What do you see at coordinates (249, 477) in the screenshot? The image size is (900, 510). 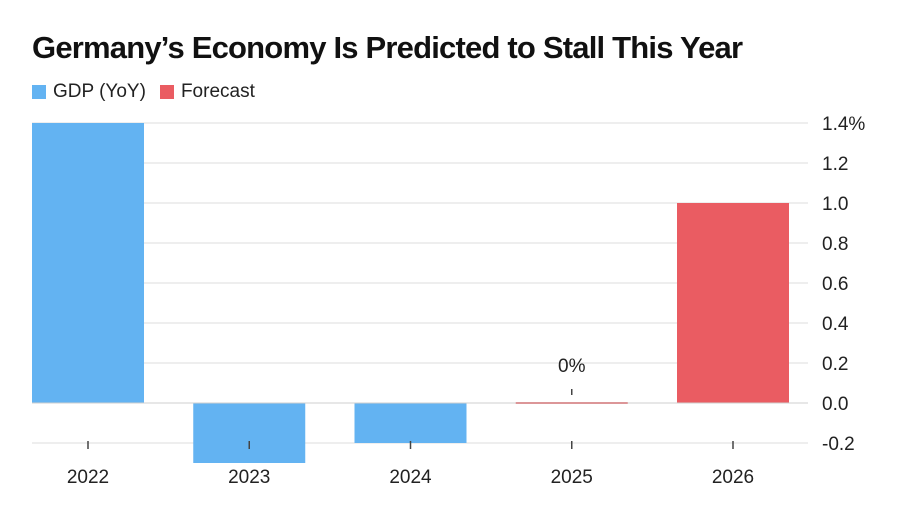 I see `x-tick-label: 2023` at bounding box center [249, 477].